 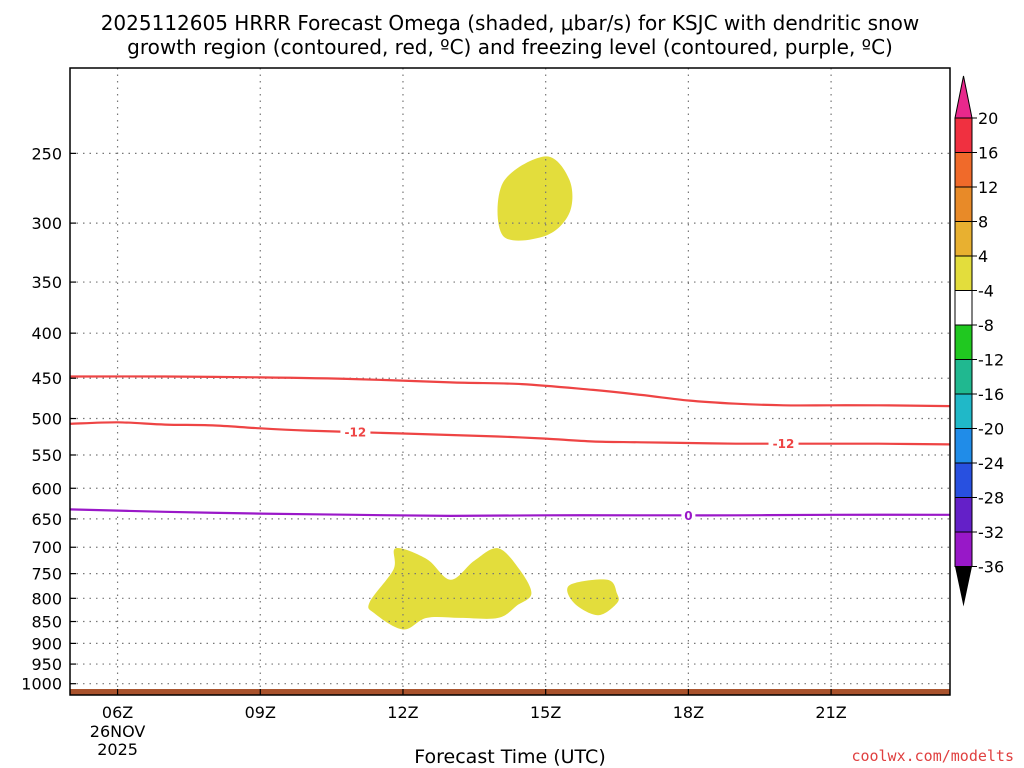 I want to click on colorbar-label-9: -20, so click(x=991, y=429).